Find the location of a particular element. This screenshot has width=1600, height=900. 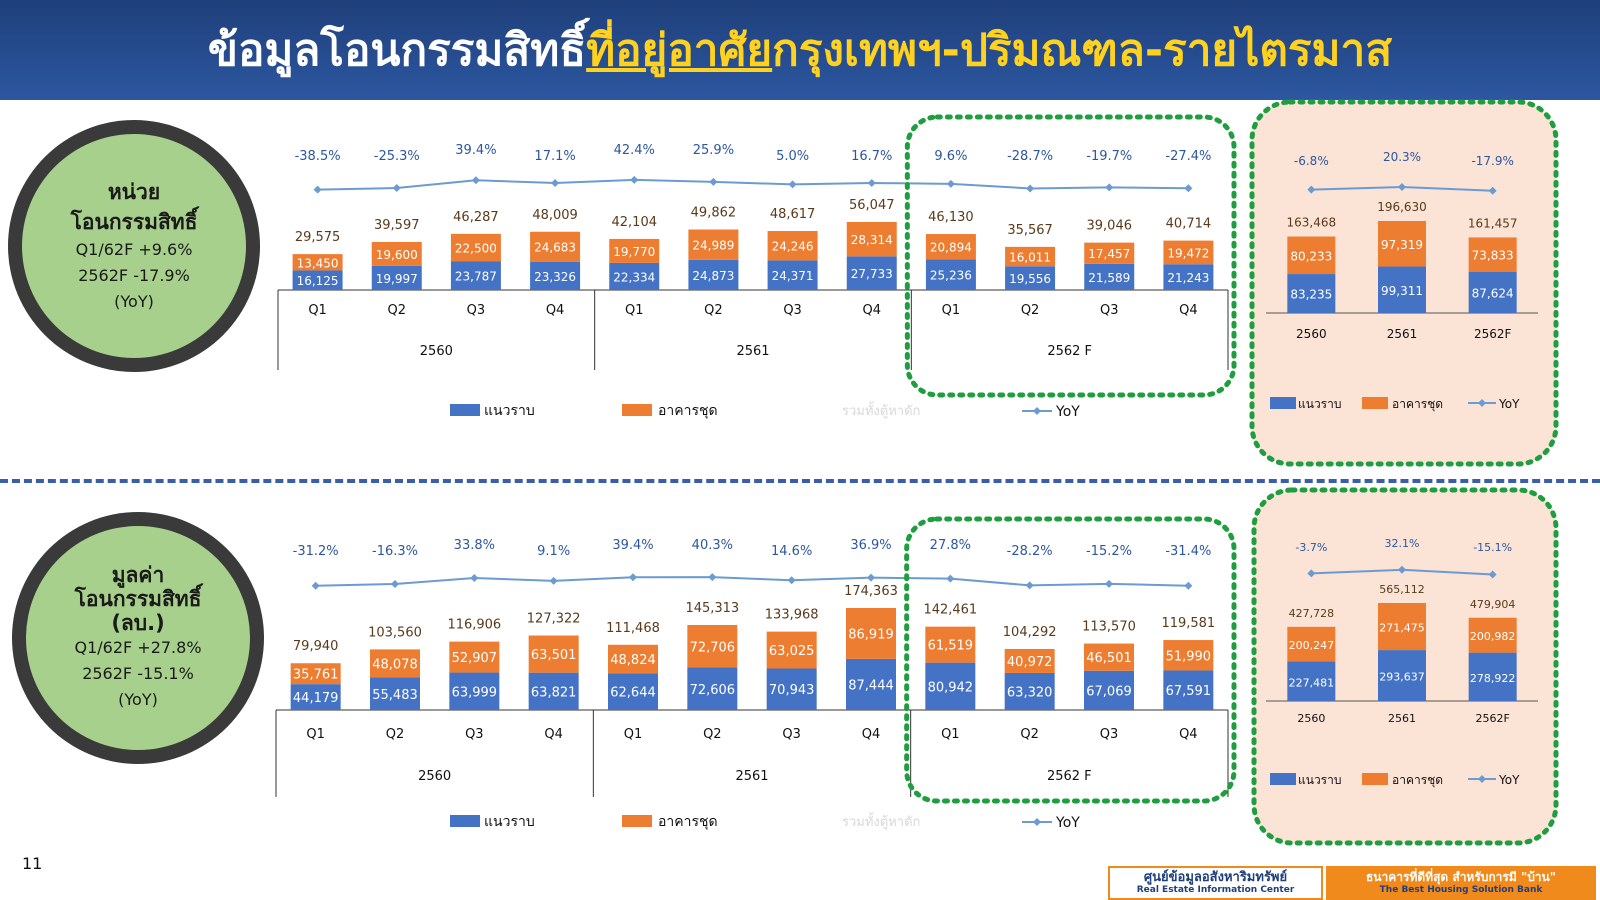

annual-yoy-label: -3.7% is located at coordinates (1311, 547).